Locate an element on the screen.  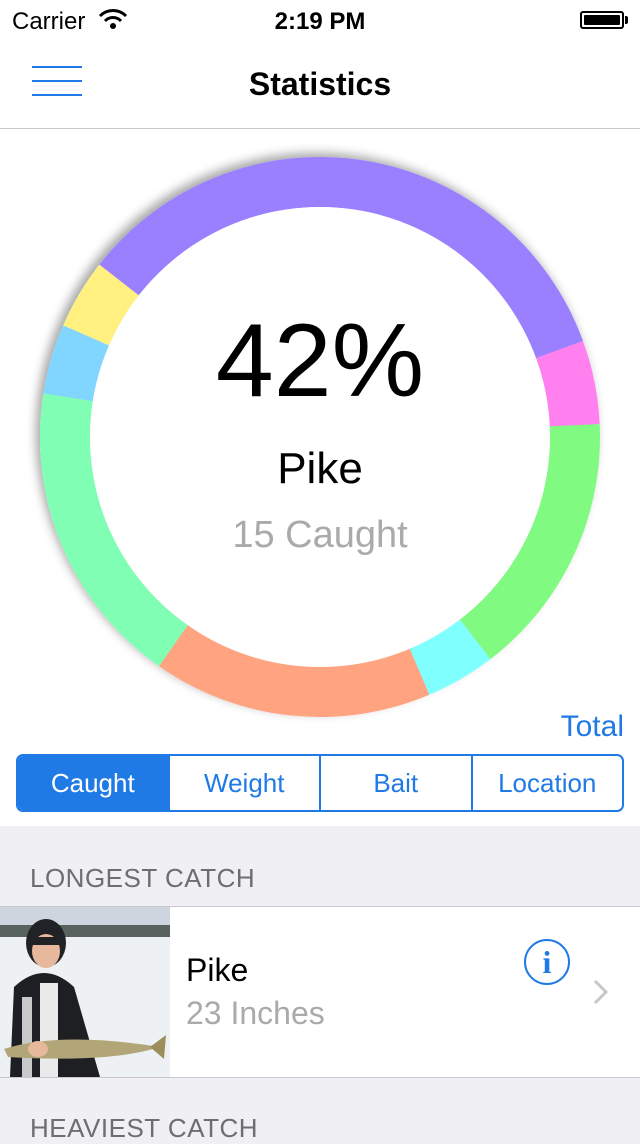
heaviest-catch-header: HEAVIEST CATCH is located at coordinates (144, 1128).